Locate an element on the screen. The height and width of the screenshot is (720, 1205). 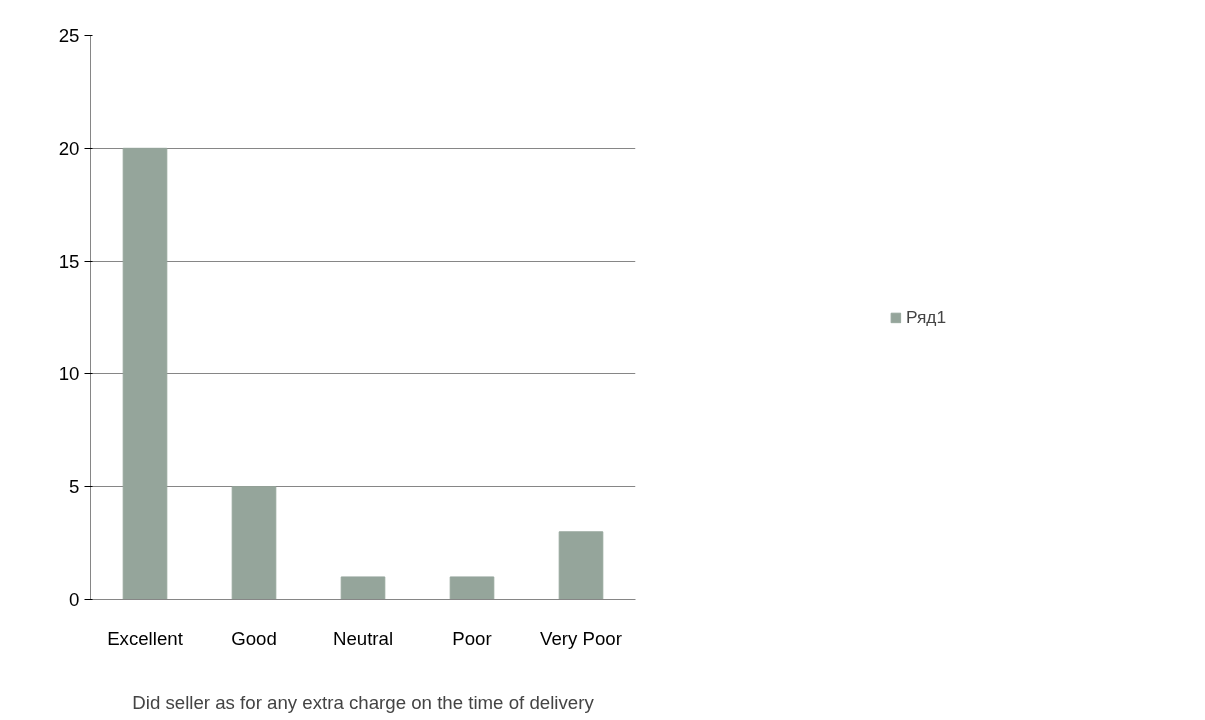
x-axis-title: Did seller as for any extra charge on the time of delivery is located at coordinates (363, 702).